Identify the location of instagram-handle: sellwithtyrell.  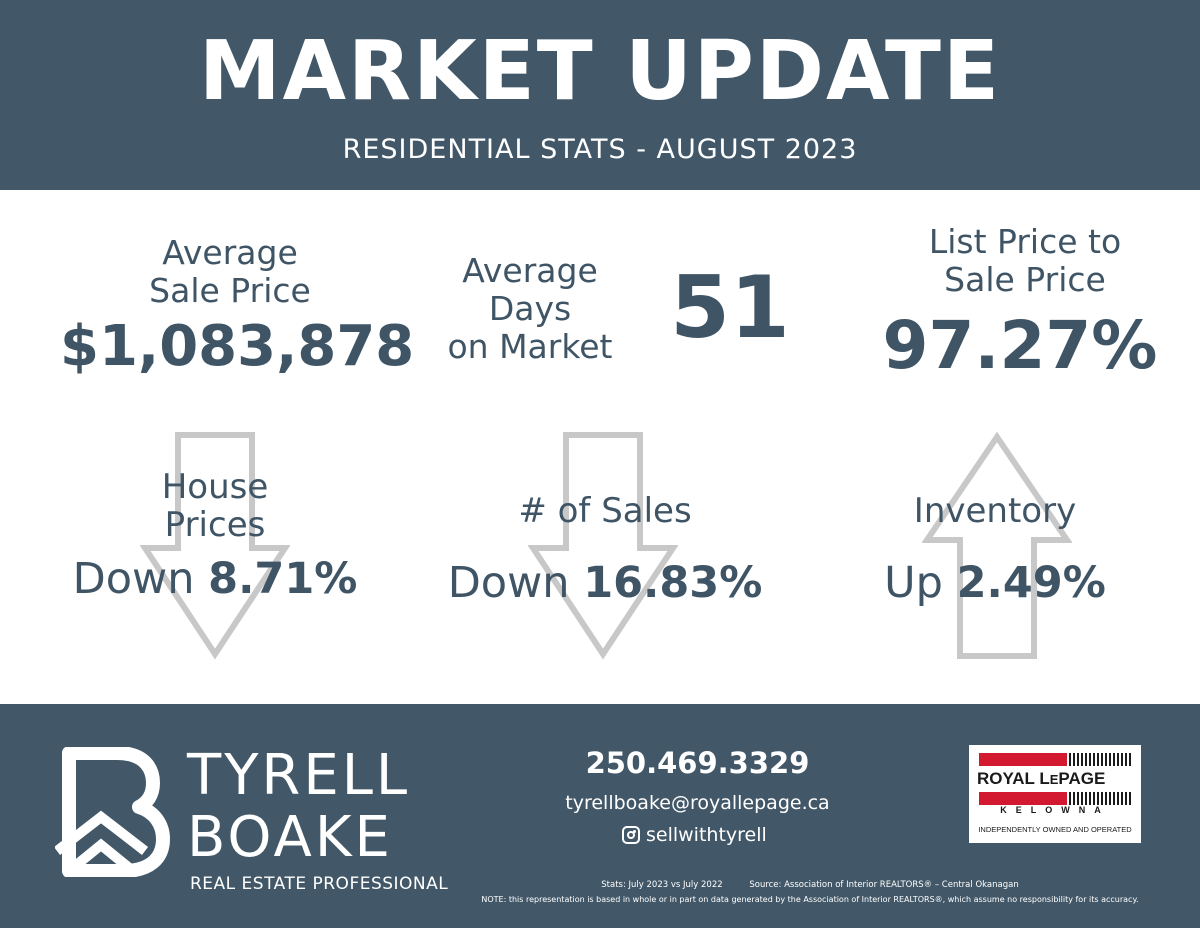
(694, 835).